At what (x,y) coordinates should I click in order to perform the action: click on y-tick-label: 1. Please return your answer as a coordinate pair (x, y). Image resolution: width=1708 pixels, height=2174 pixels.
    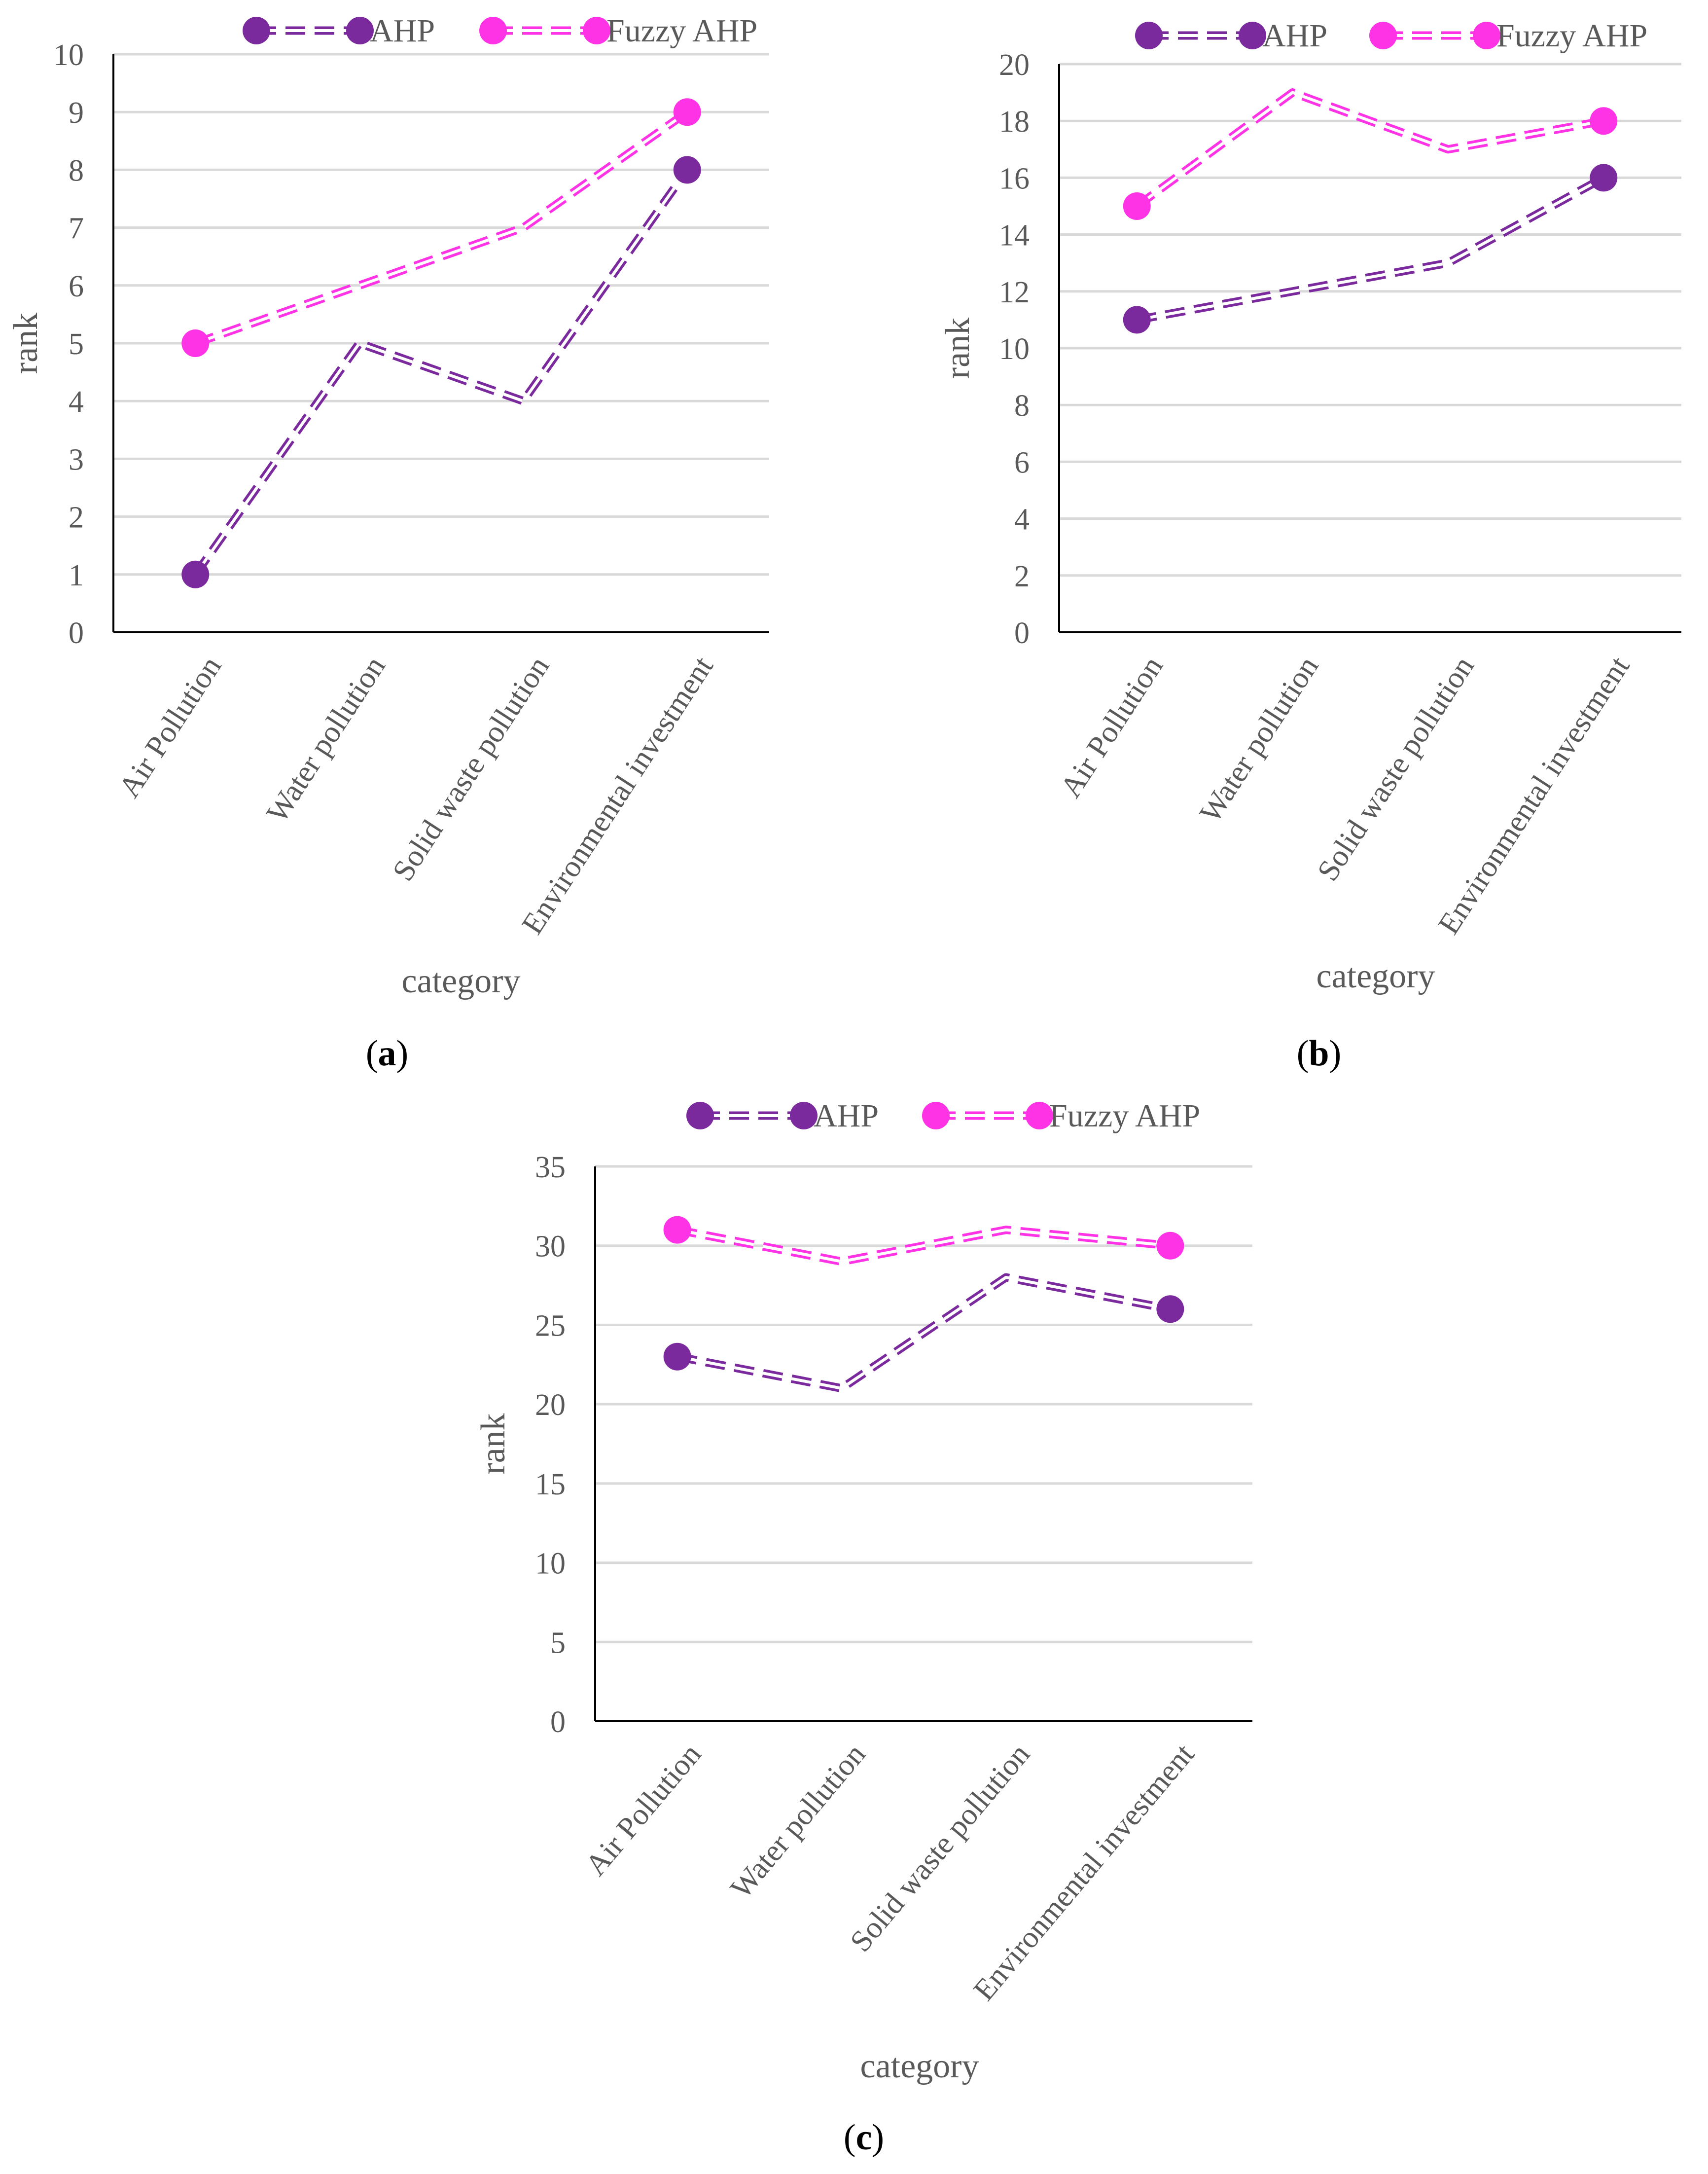
    Looking at the image, I should click on (76, 575).